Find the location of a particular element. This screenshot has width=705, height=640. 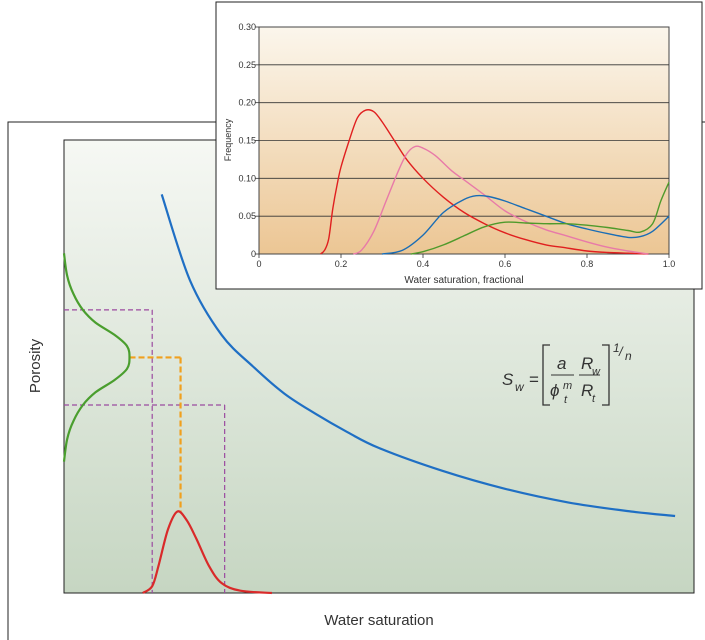

eq-rw: R is located at coordinates (587, 363).